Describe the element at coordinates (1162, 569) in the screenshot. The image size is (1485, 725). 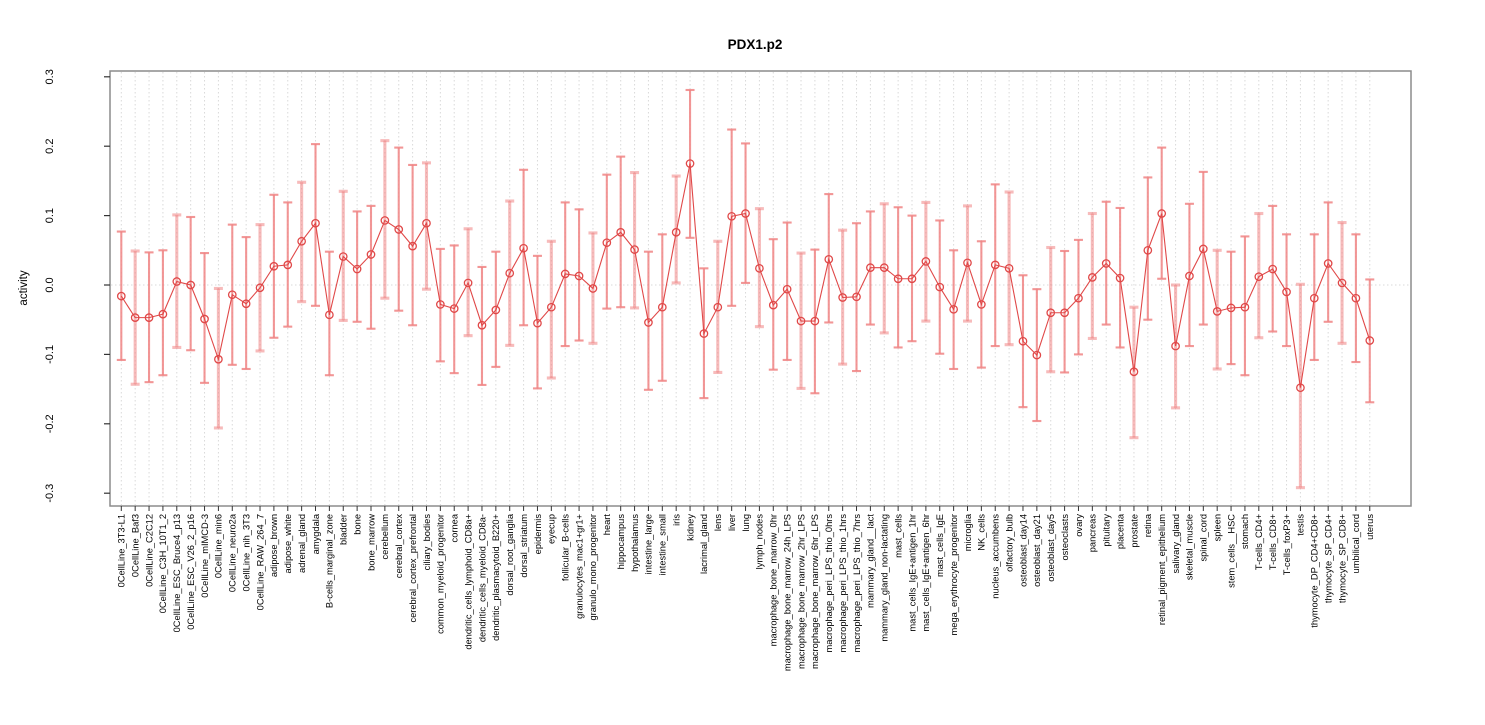
I see `x-tick-label: retinal_pigment_epithelium` at that location.